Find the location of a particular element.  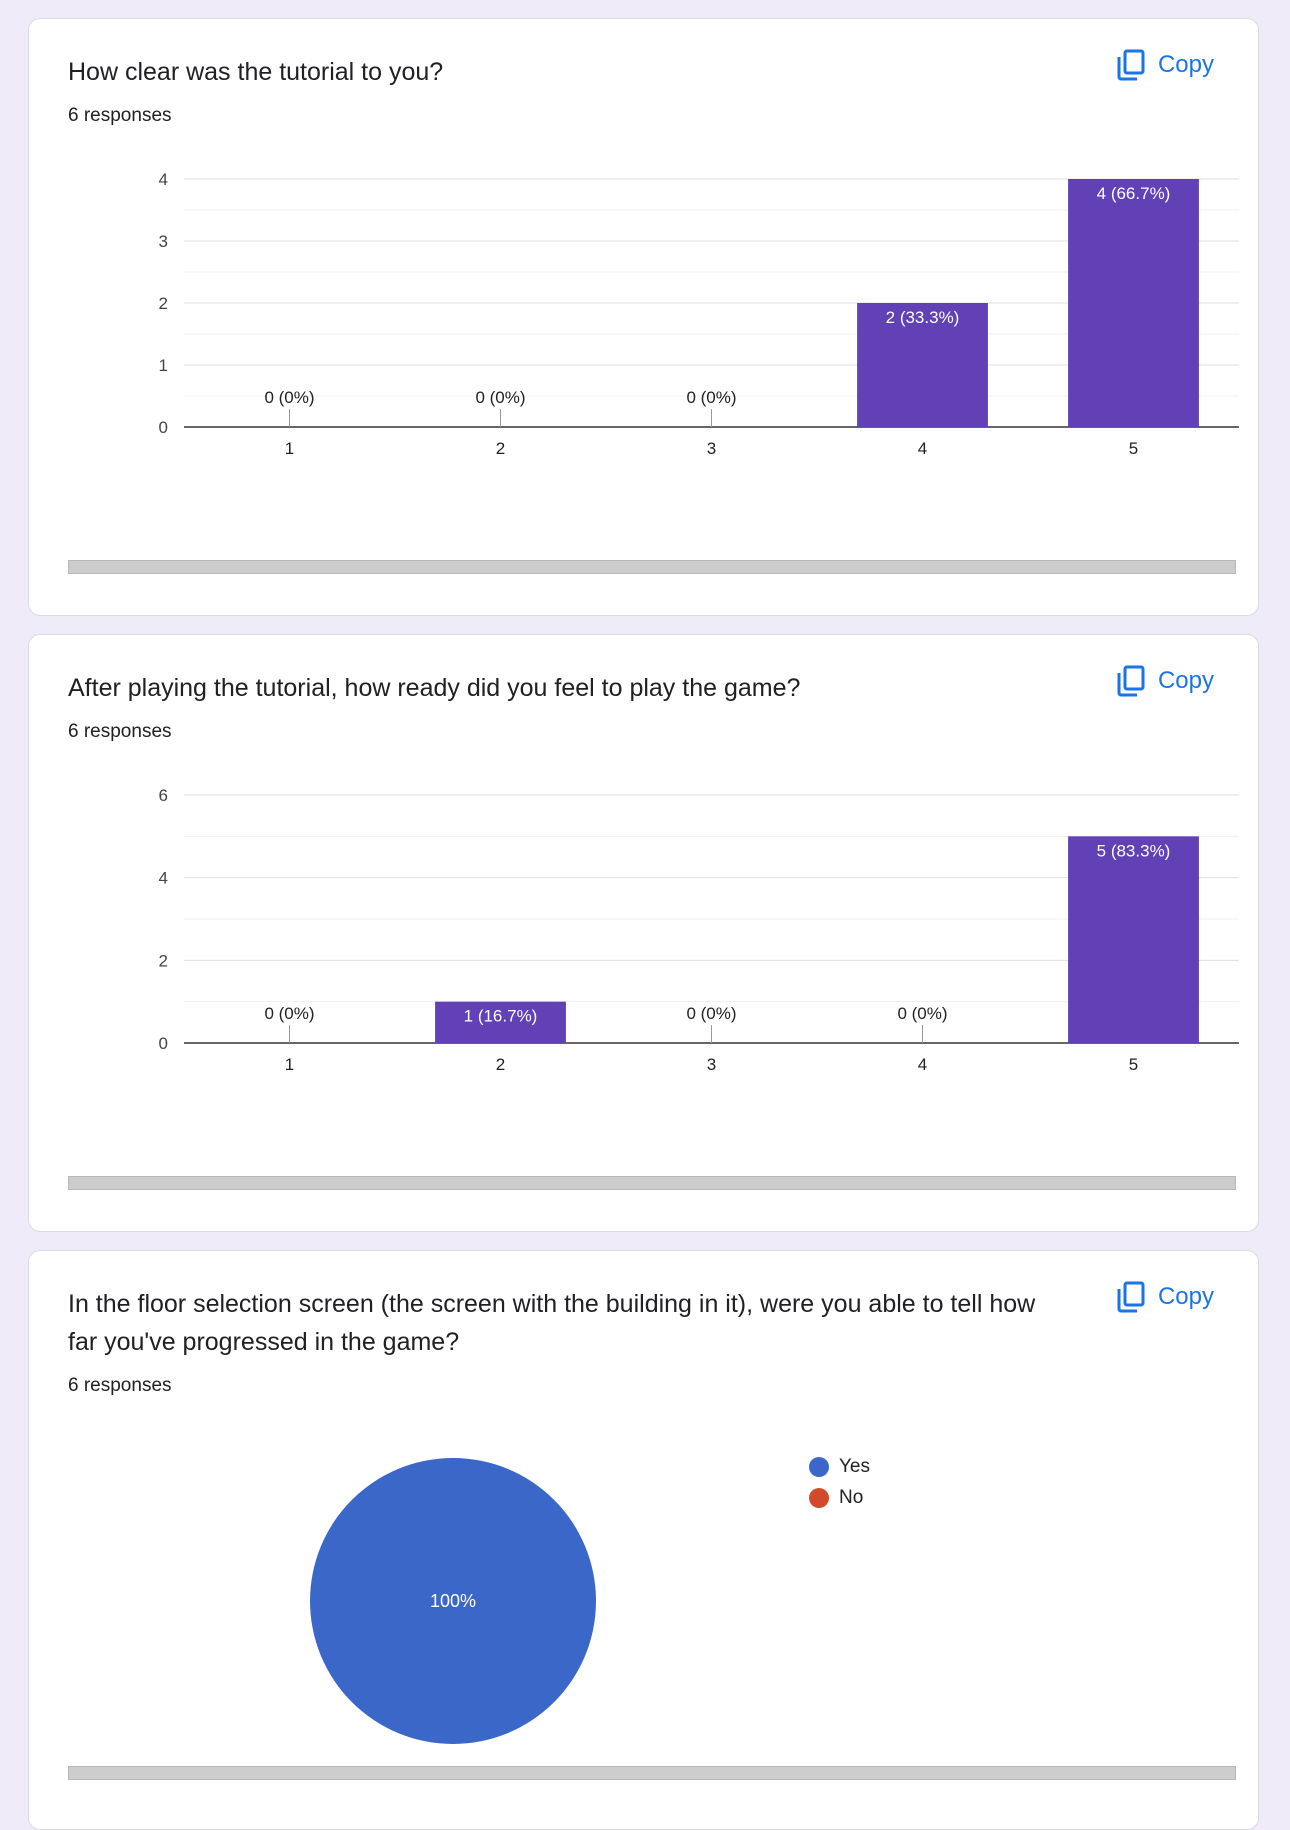

legend-item-no: No is located at coordinates (839, 1497).